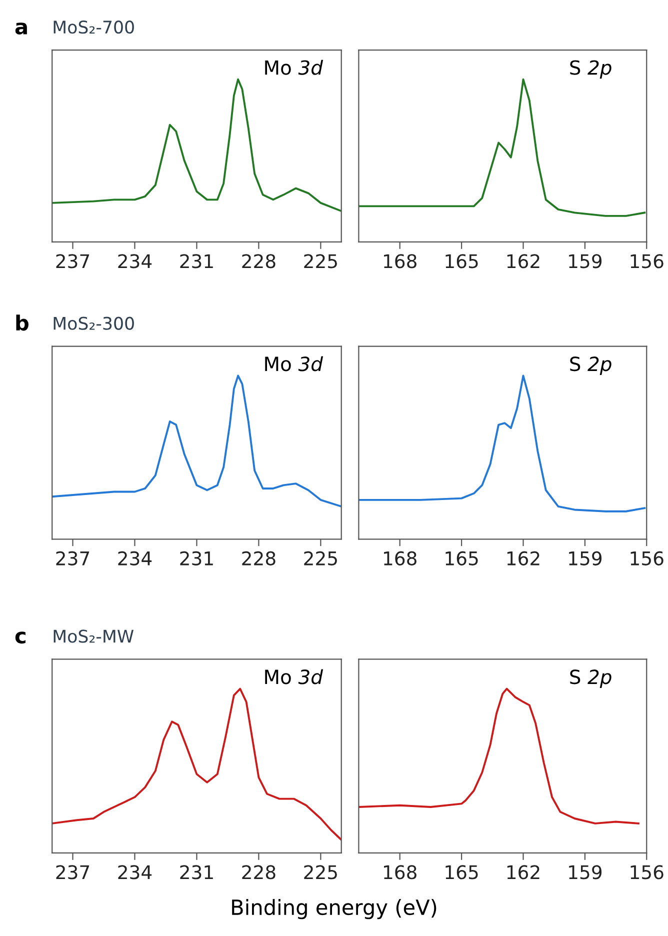 Image resolution: width=668 pixels, height=936 pixels. What do you see at coordinates (94, 636) in the screenshot?
I see `chart-title: MoS₂-MW` at bounding box center [94, 636].